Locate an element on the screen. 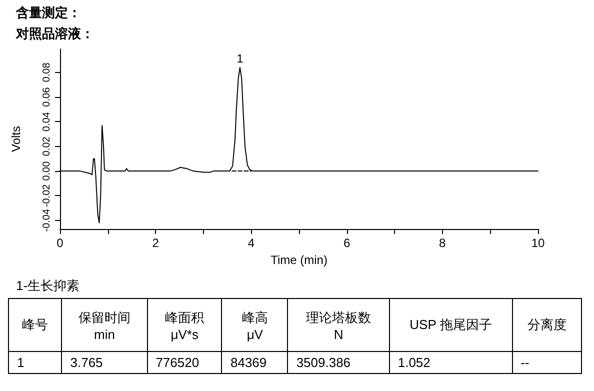 Image resolution: width=594 pixels, height=391 pixels. text: 84369 is located at coordinates (255, 363).